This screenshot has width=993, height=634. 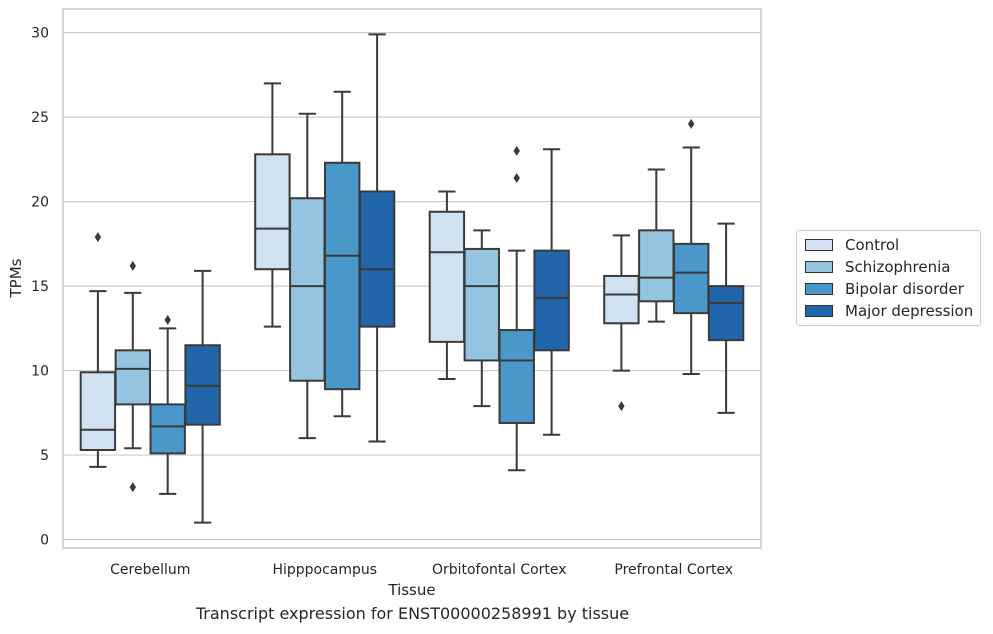 I want to click on y-tick-label: 20, so click(x=40, y=203).